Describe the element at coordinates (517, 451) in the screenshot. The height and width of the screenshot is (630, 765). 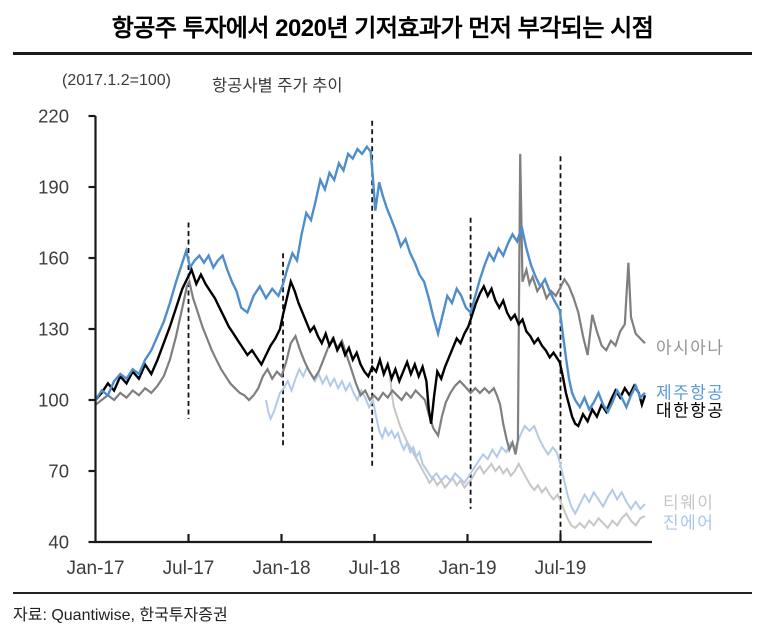
I see `series-line-tway` at that location.